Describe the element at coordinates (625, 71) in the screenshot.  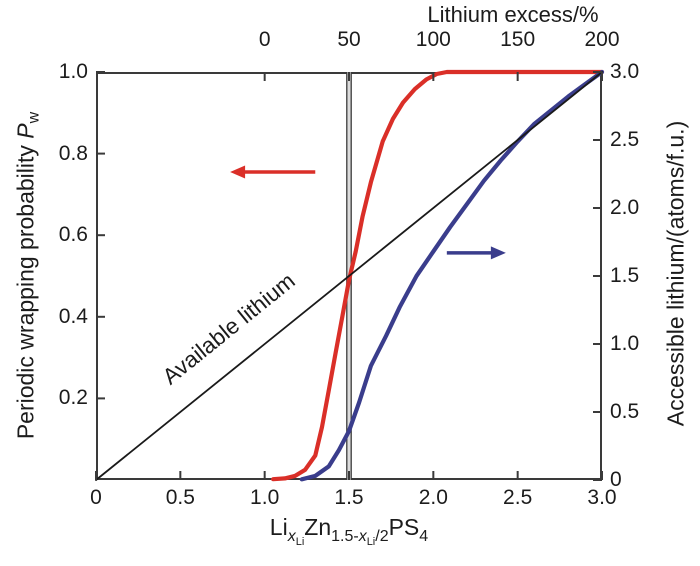
I see `right-tick-label: 3.0` at that location.